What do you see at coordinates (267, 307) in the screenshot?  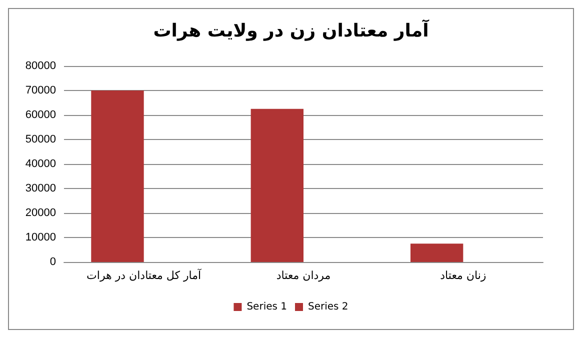 I see `legend-label: Series 1` at bounding box center [267, 307].